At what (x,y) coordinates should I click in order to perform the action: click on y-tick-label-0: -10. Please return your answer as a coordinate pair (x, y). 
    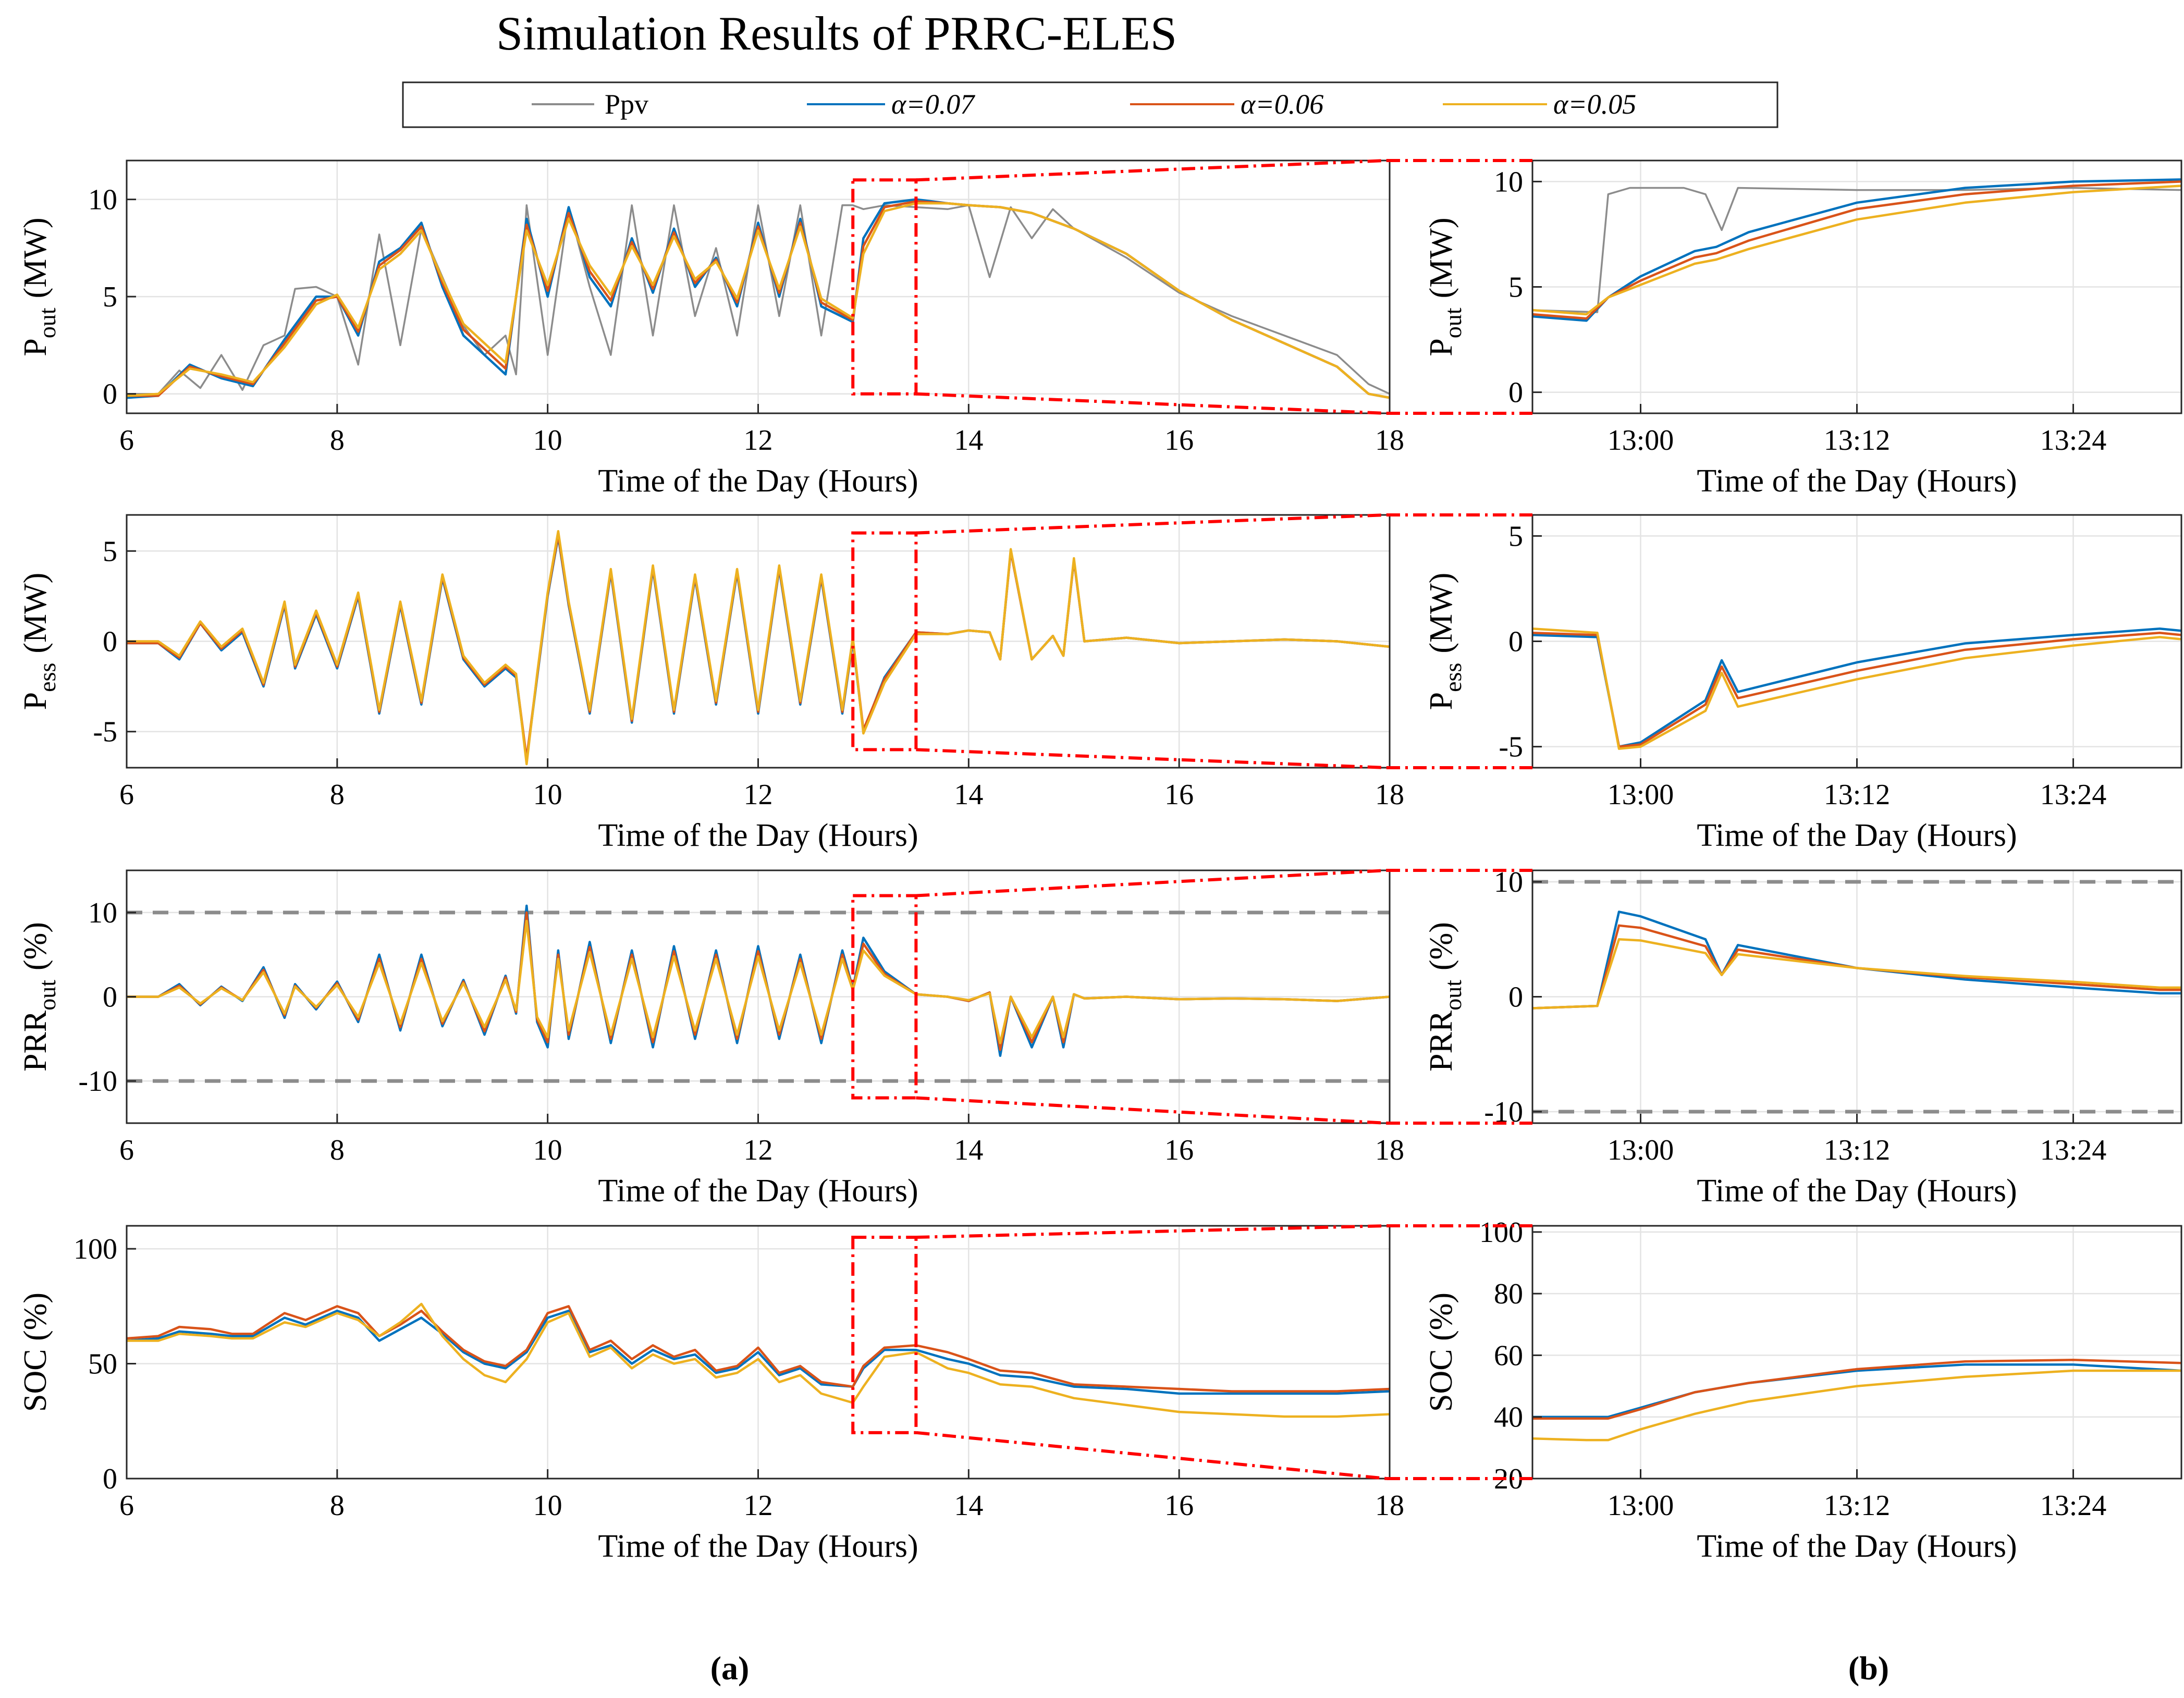
    Looking at the image, I should click on (98, 1081).